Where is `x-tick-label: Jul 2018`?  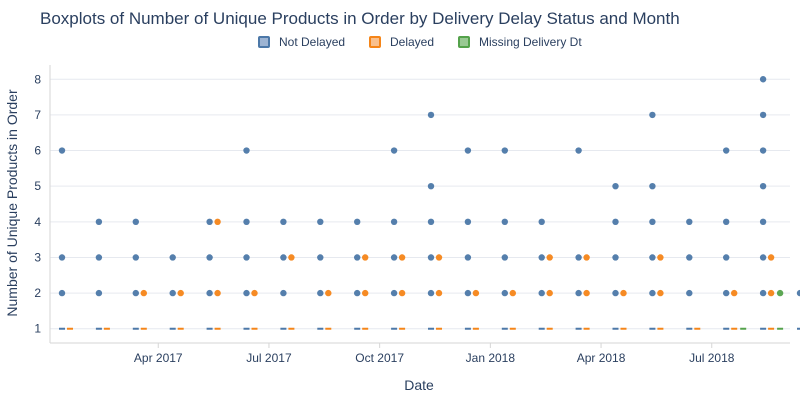 x-tick-label: Jul 2018 is located at coordinates (712, 358).